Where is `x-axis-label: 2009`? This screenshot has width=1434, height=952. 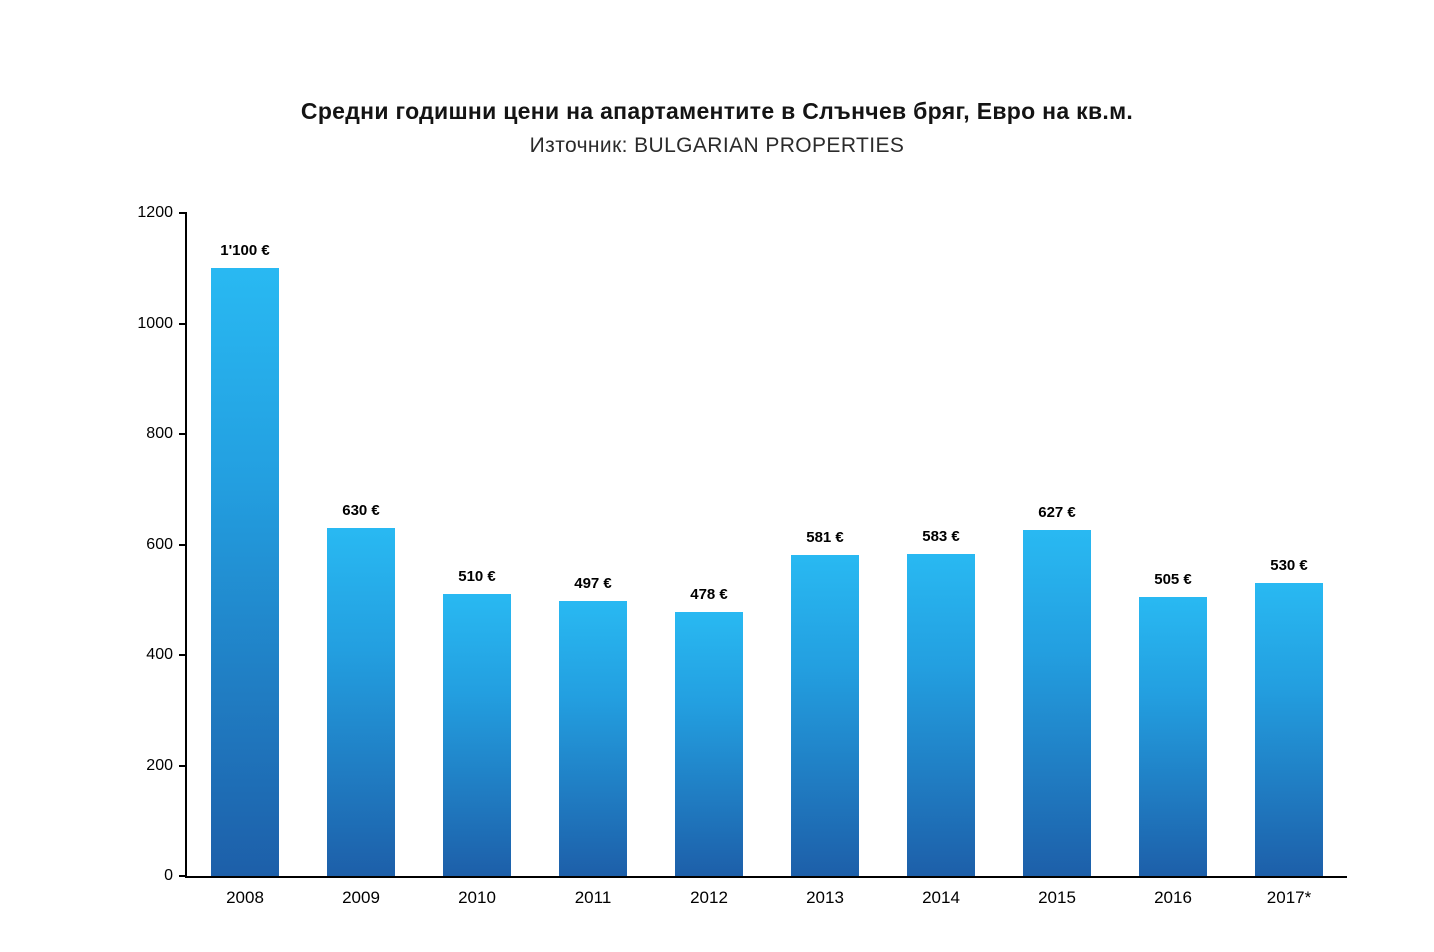
x-axis-label: 2009 is located at coordinates (361, 897).